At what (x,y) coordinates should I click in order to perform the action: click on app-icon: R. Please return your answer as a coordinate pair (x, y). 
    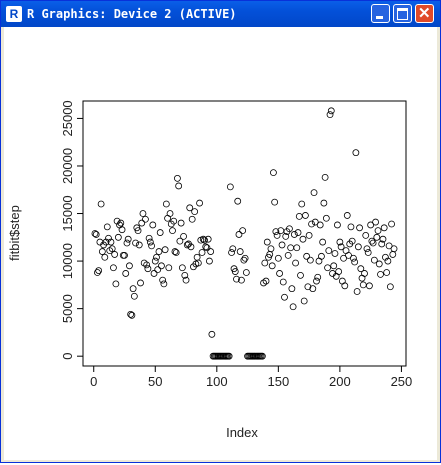
    Looking at the image, I should click on (14, 14).